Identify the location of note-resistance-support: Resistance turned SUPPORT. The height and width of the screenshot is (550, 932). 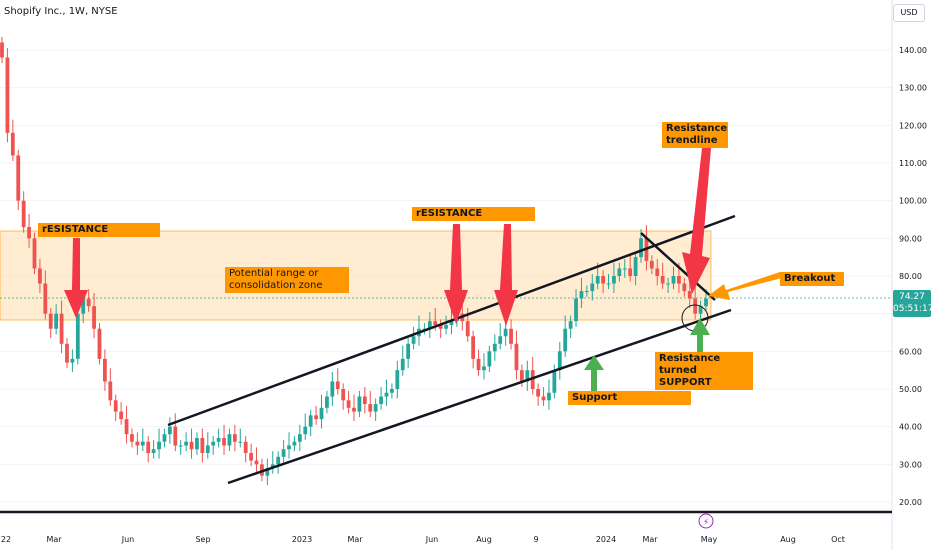
(704, 371).